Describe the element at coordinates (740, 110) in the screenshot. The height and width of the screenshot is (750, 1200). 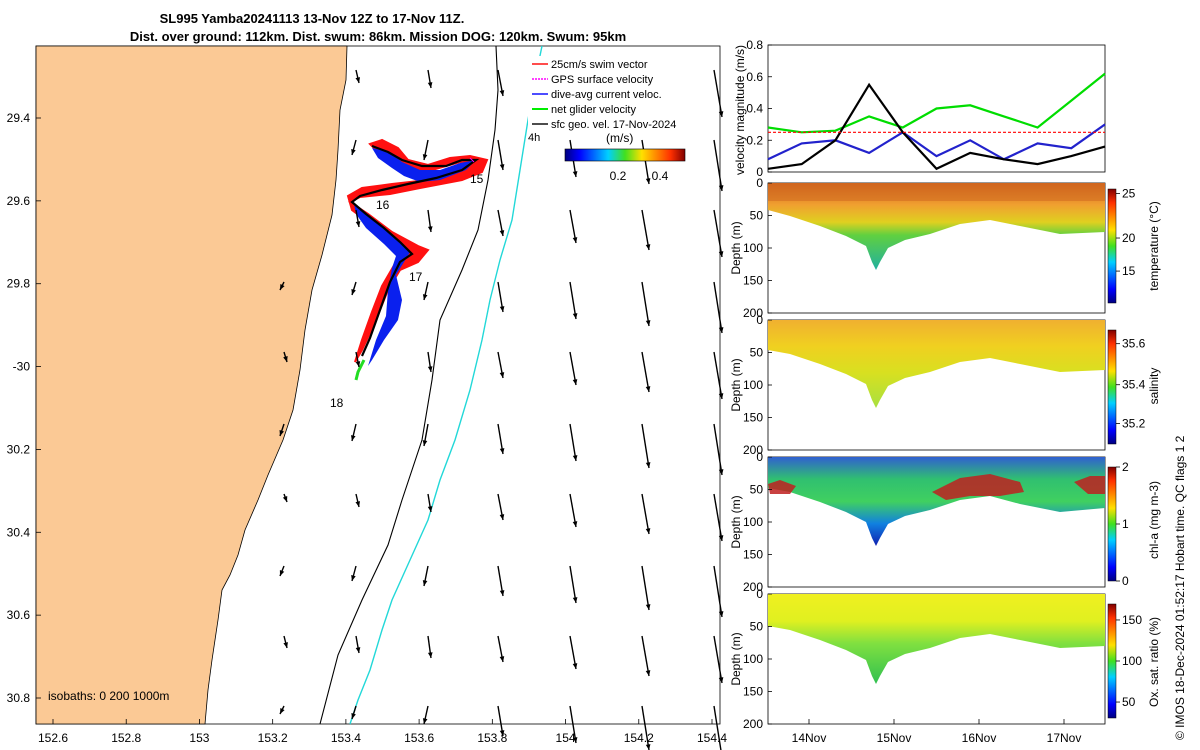
I see `velocity-ylabel: velocity magnitude (m/s)` at that location.